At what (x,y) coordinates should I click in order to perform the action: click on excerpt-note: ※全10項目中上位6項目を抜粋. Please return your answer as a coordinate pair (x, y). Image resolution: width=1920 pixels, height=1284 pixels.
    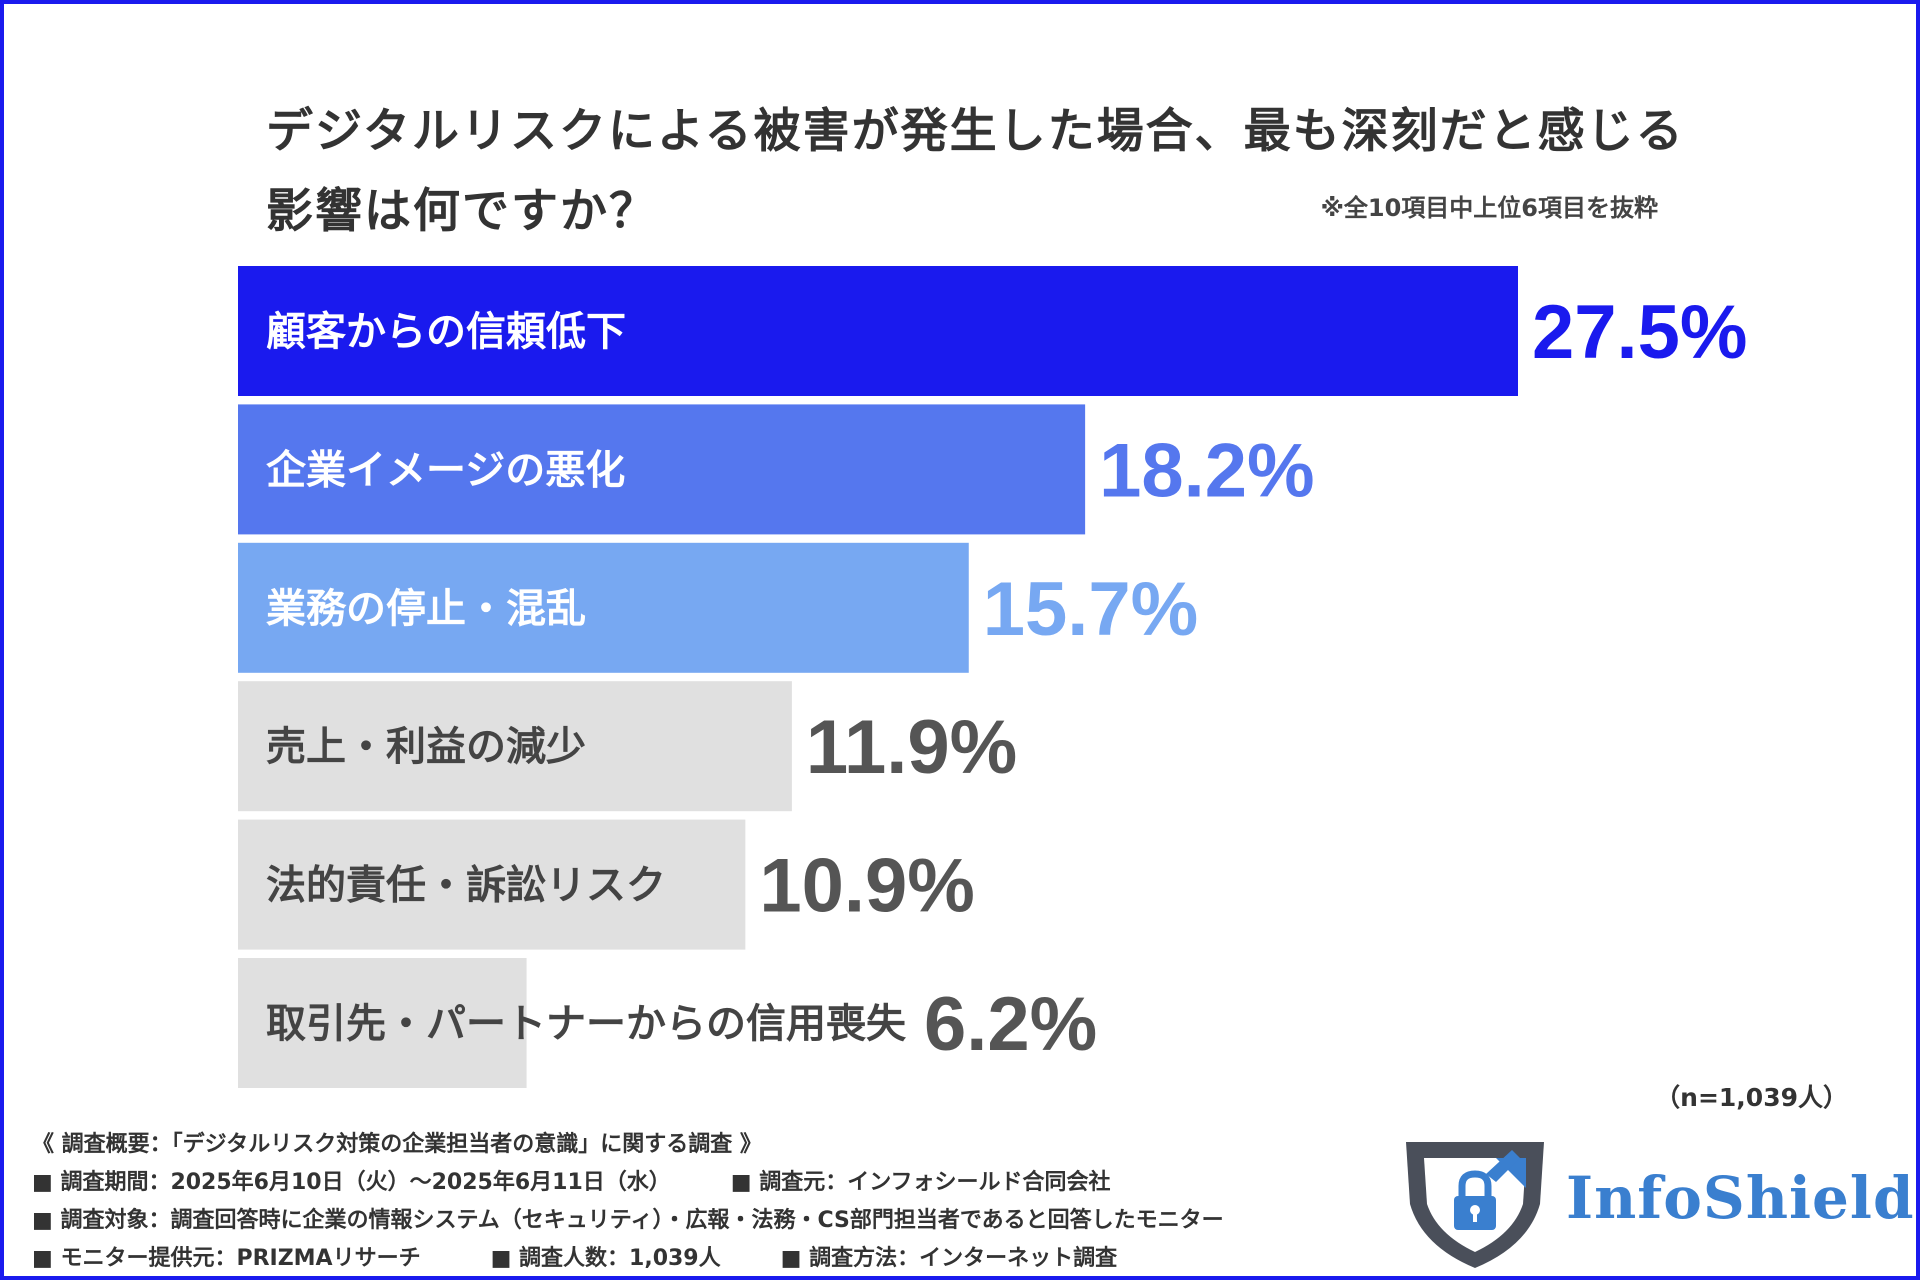
    Looking at the image, I should click on (1489, 208).